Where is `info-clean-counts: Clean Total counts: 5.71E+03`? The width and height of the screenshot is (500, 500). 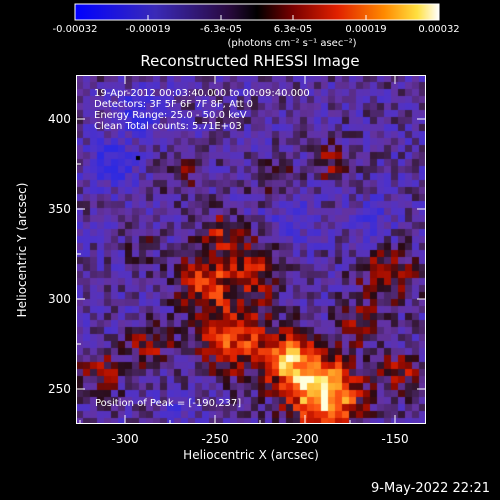
info-clean-counts: Clean Total counts: 5.71E+03 is located at coordinates (168, 126).